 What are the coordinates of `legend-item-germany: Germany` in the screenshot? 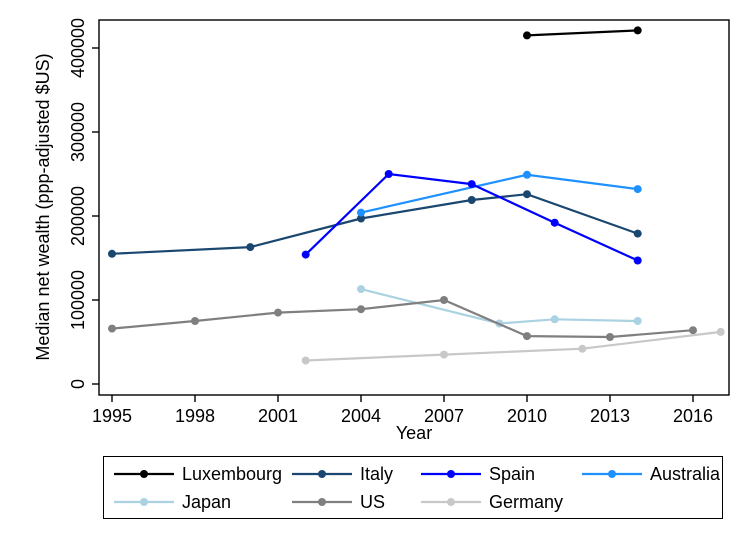 It's located at (492, 502).